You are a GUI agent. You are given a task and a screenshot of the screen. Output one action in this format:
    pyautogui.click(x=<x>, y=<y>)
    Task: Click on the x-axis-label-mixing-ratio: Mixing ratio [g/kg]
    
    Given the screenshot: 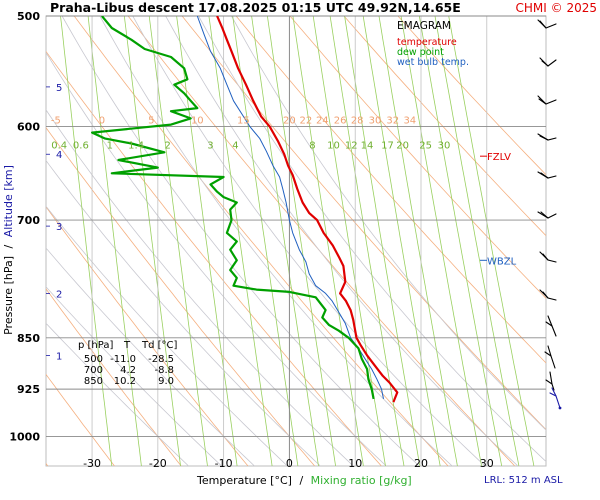 What is the action you would take?
    pyautogui.click(x=361, y=480)
    